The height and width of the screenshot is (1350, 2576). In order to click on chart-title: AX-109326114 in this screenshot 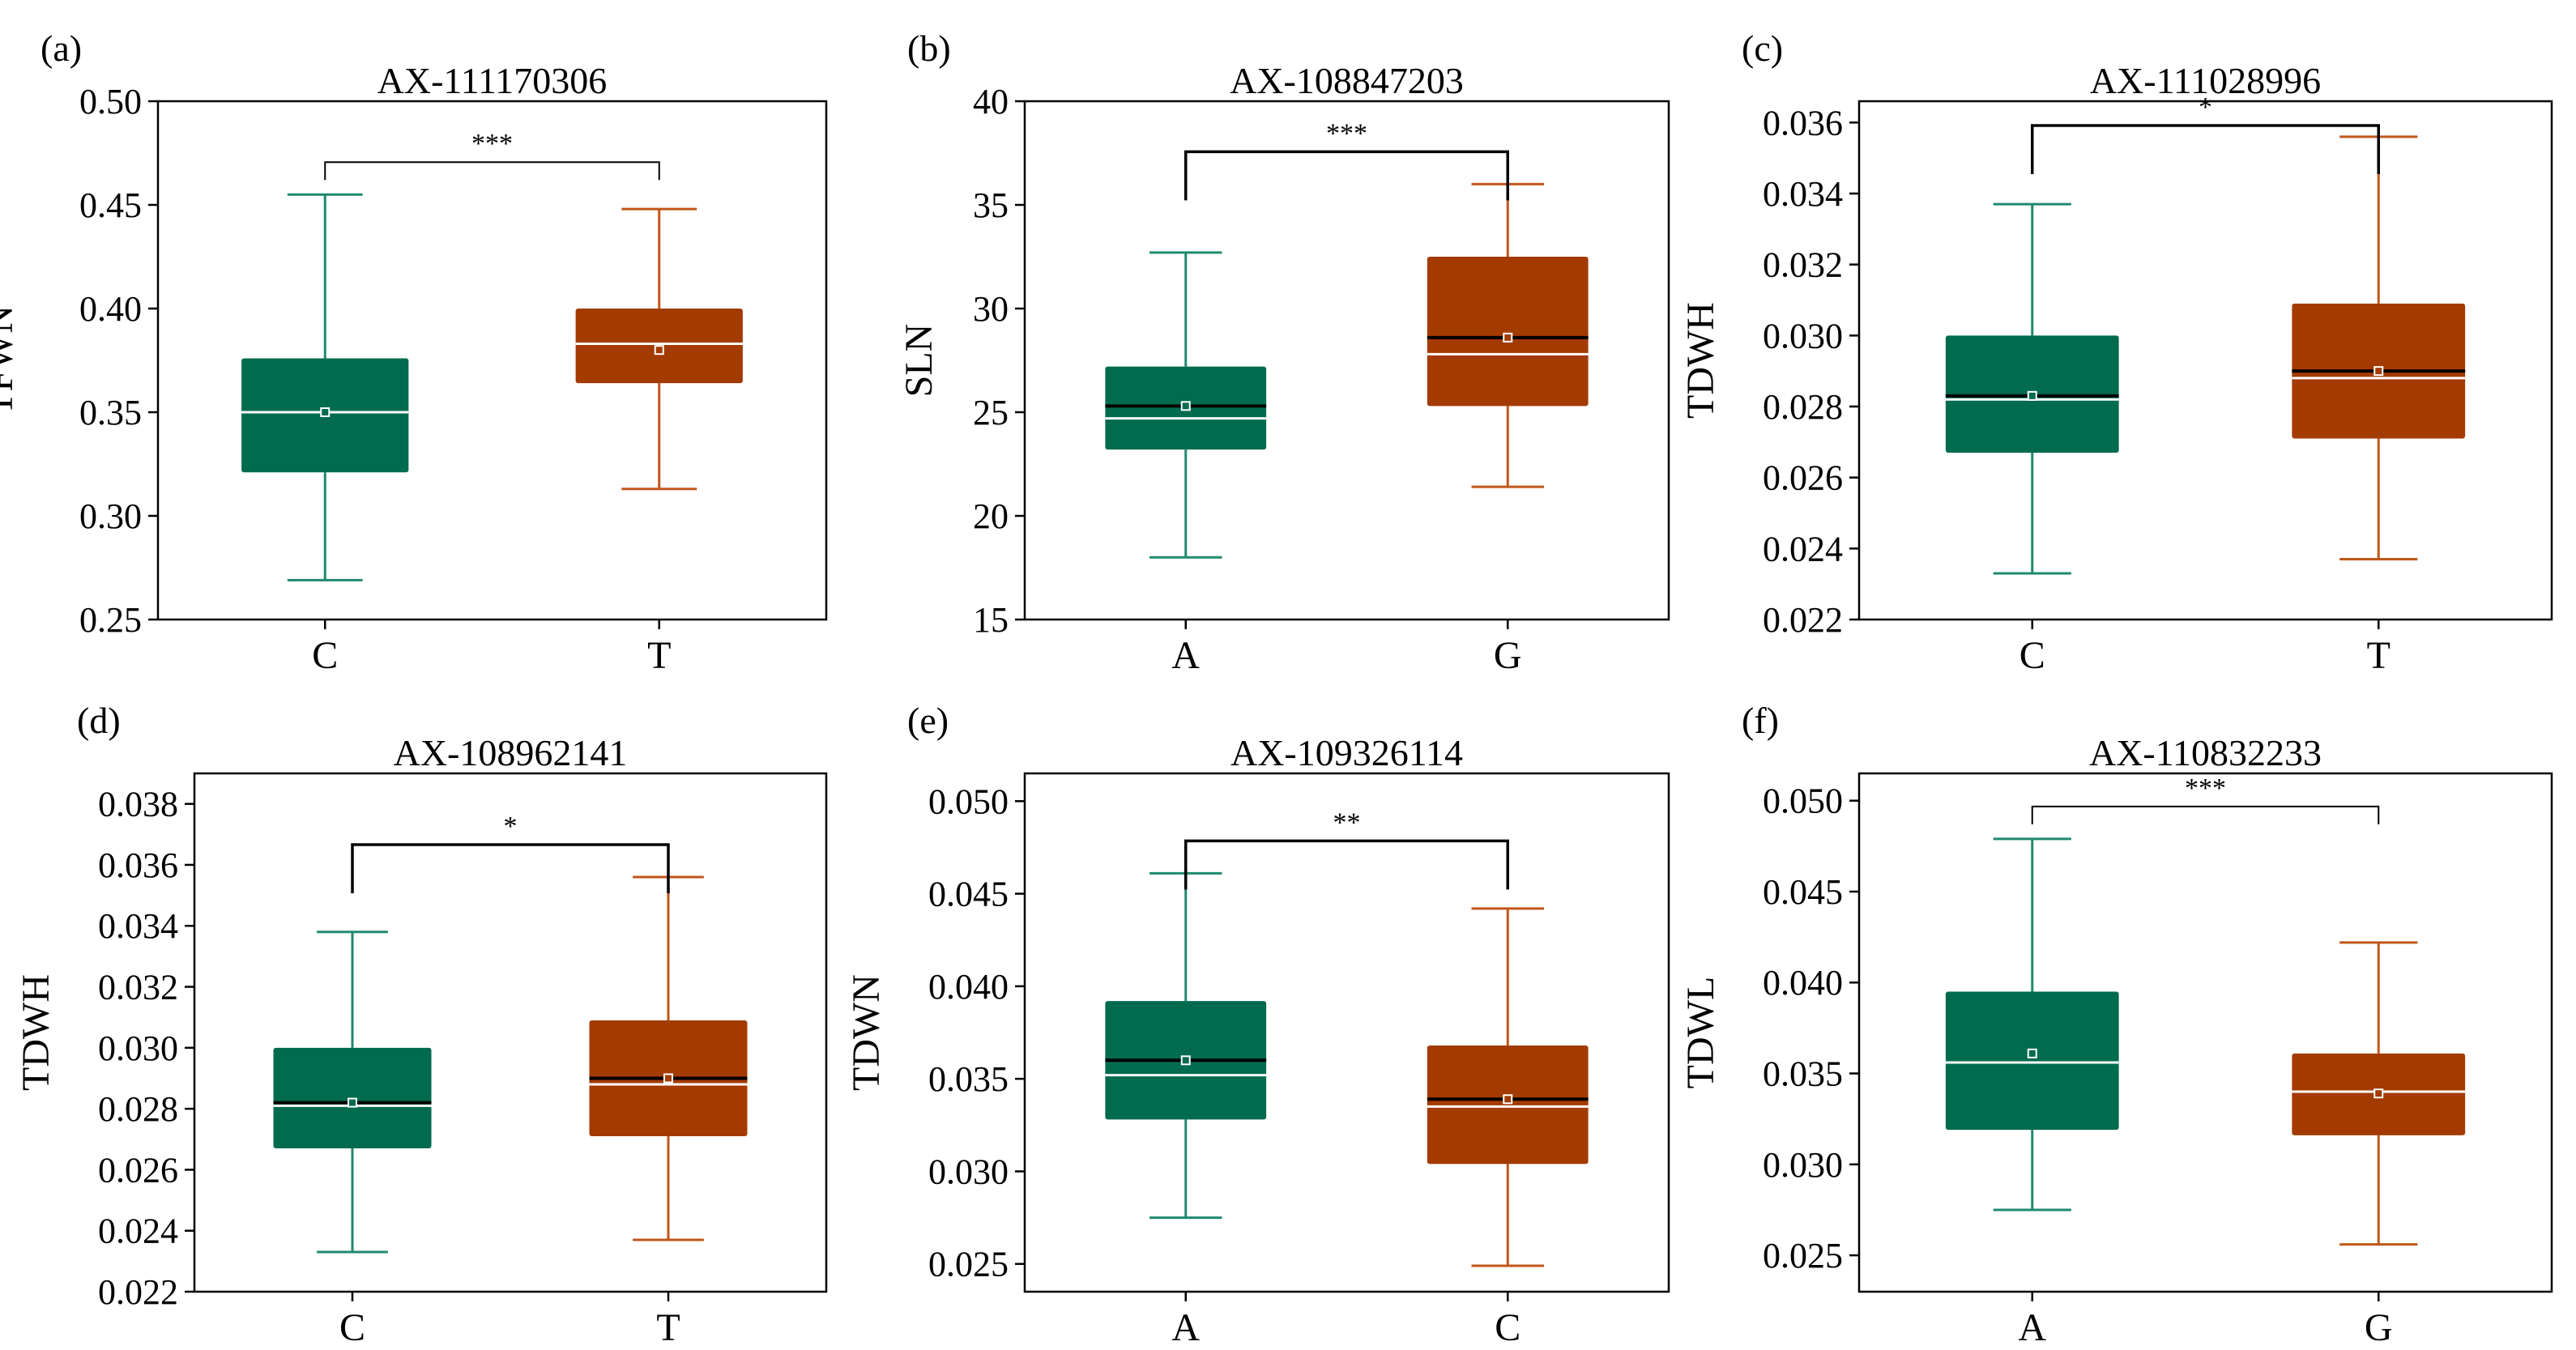, I will do `click(1346, 752)`.